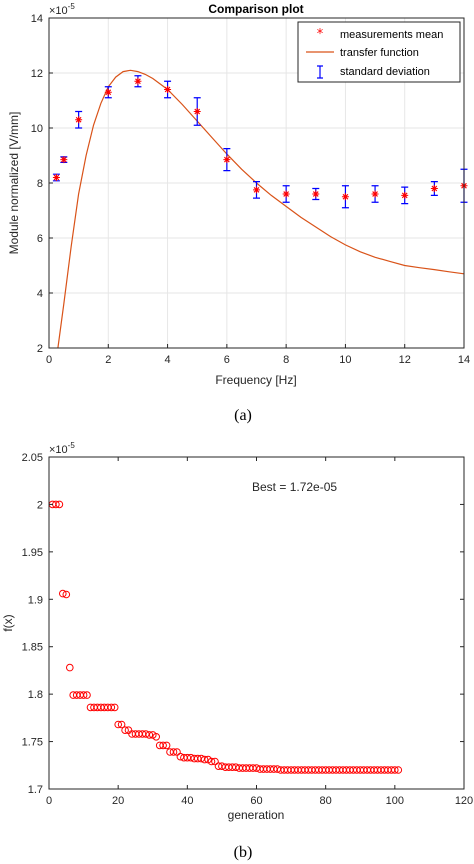 Image resolution: width=474 pixels, height=864 pixels. I want to click on y-tick-label: 1.7, so click(35, 790).